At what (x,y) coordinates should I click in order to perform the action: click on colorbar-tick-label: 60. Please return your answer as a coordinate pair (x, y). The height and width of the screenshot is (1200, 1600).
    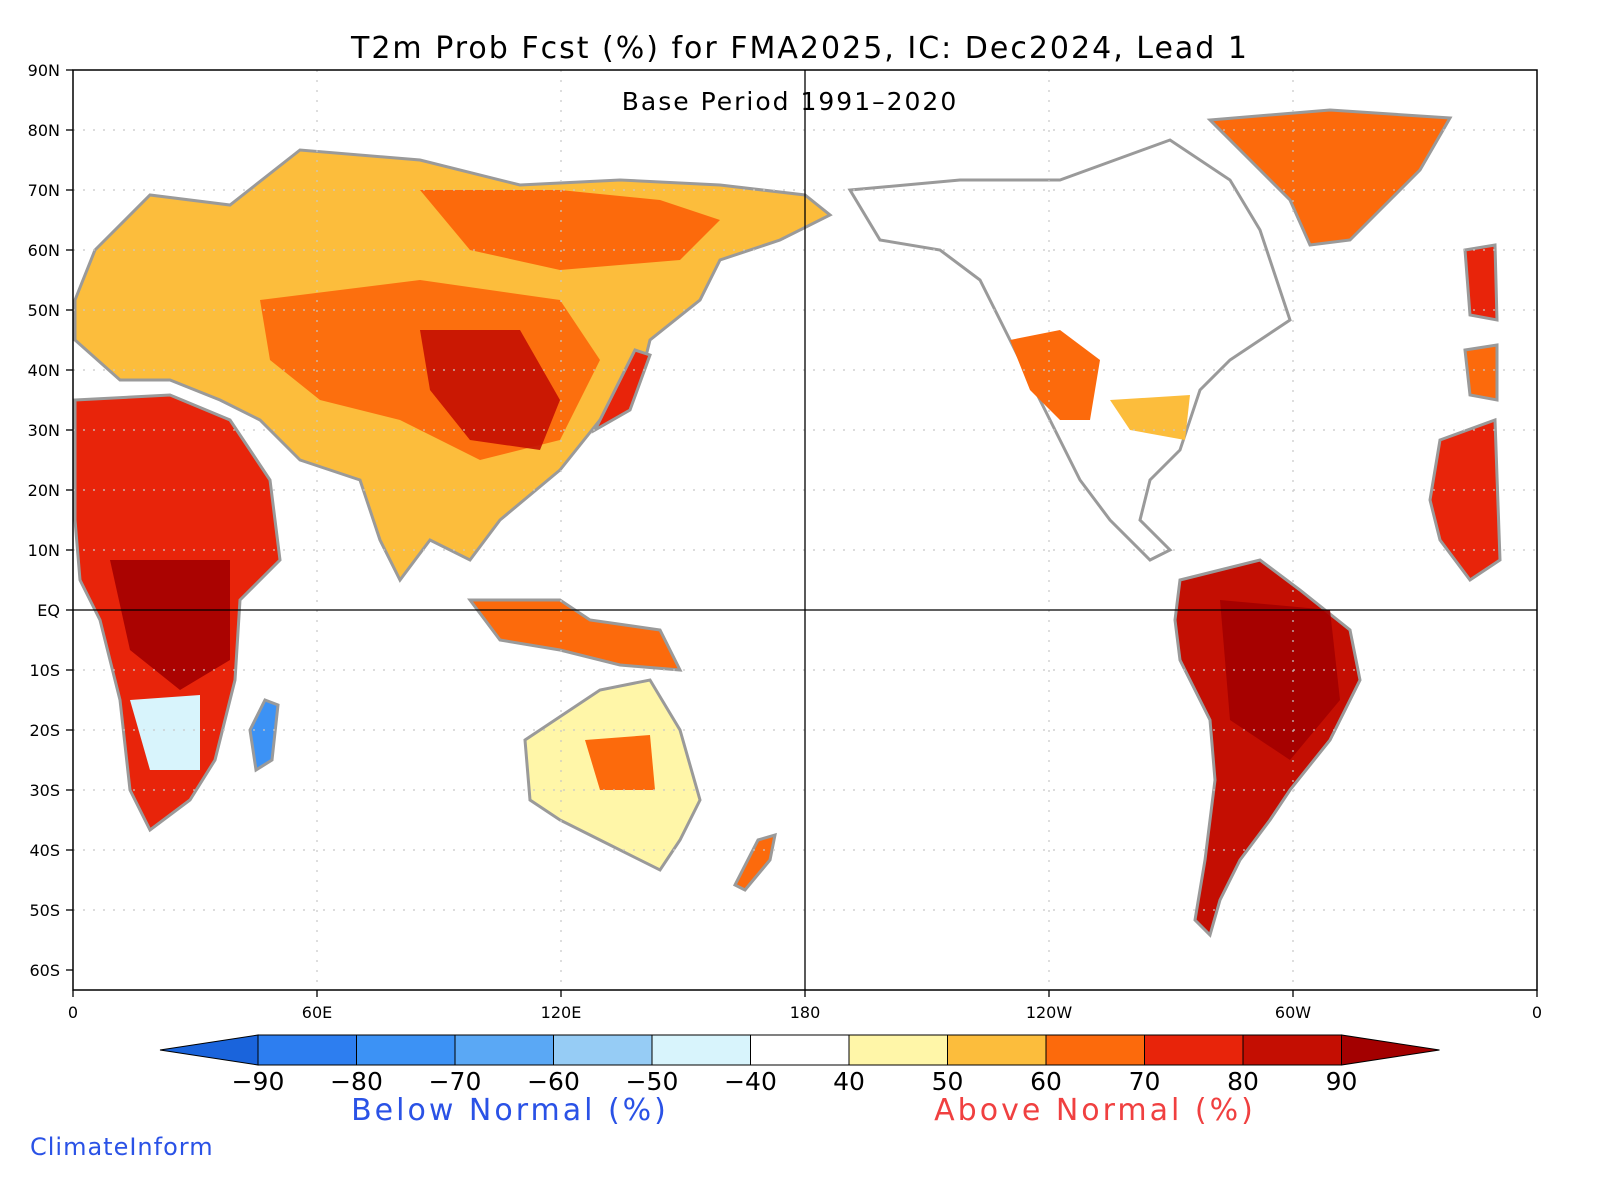
    Looking at the image, I should click on (1046, 1081).